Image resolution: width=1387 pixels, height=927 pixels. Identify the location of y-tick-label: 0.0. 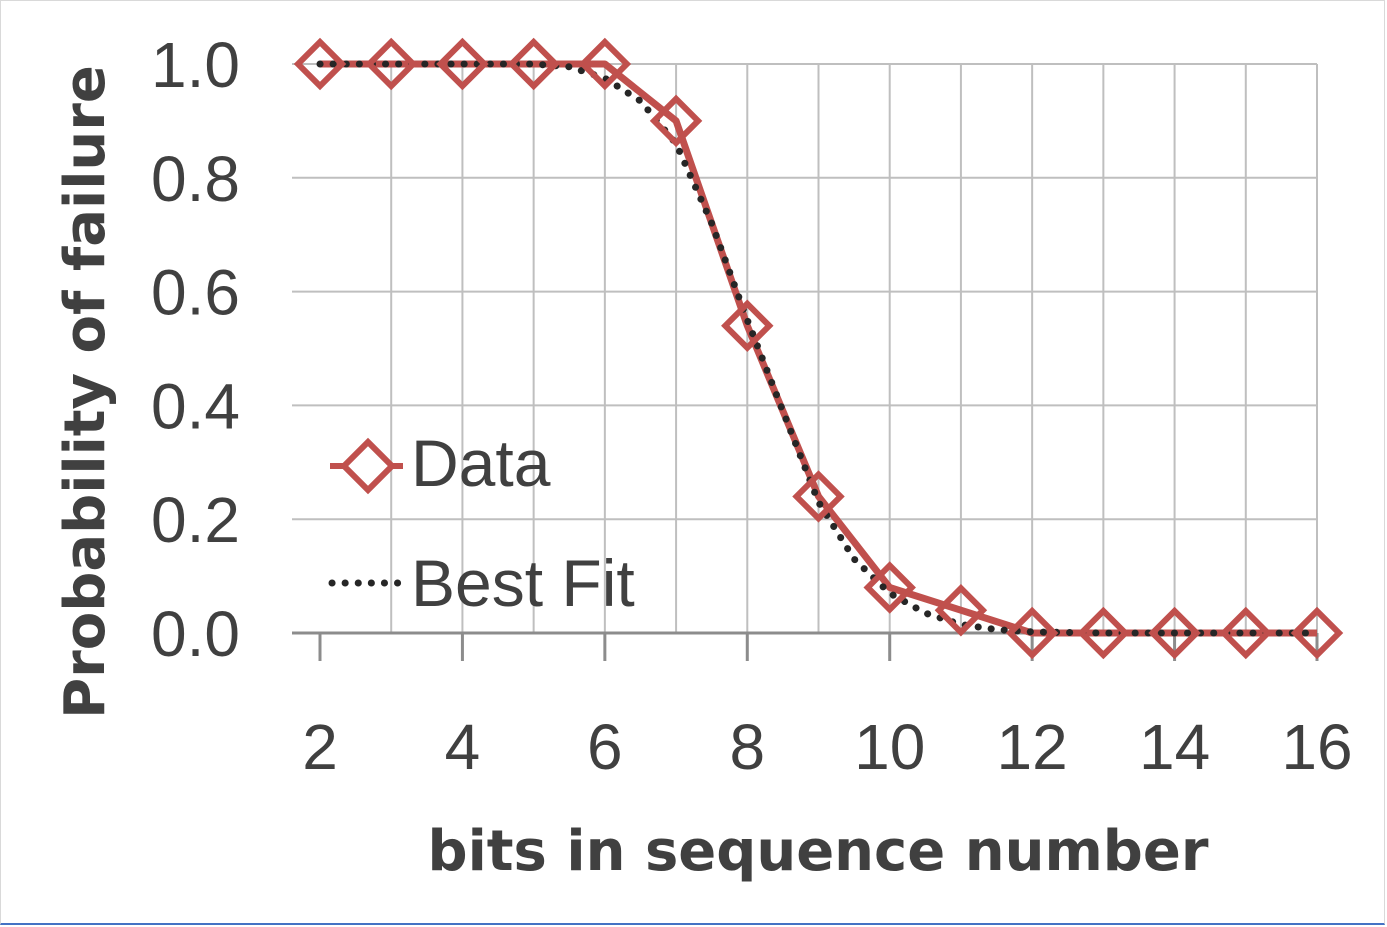
(195, 634).